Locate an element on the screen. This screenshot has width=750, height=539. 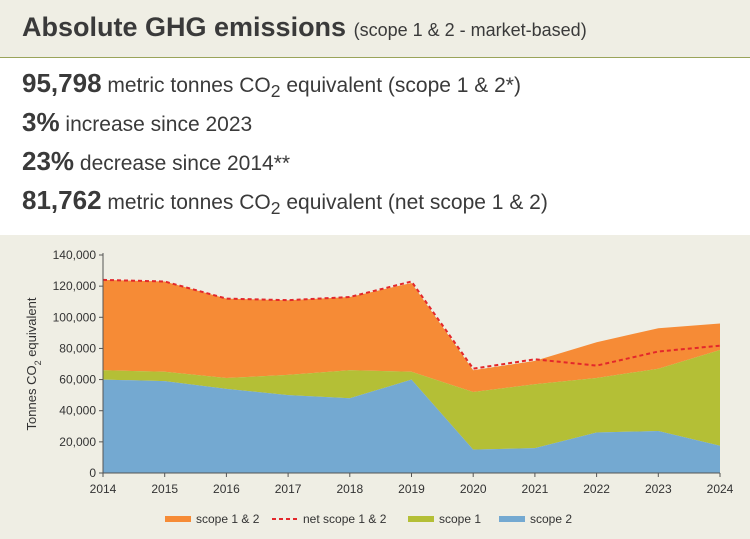
y-tick-label: 80,000 is located at coordinates (77, 348).